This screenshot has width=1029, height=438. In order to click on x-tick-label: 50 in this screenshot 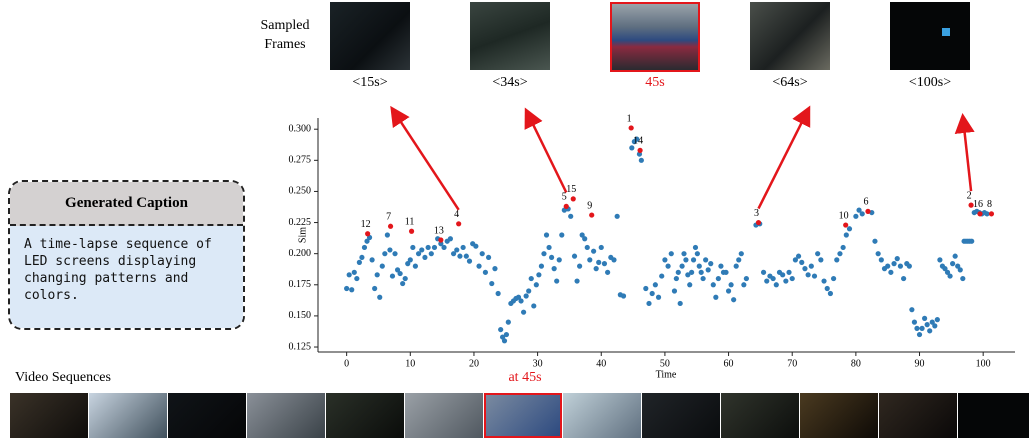, I will do `click(665, 363)`.